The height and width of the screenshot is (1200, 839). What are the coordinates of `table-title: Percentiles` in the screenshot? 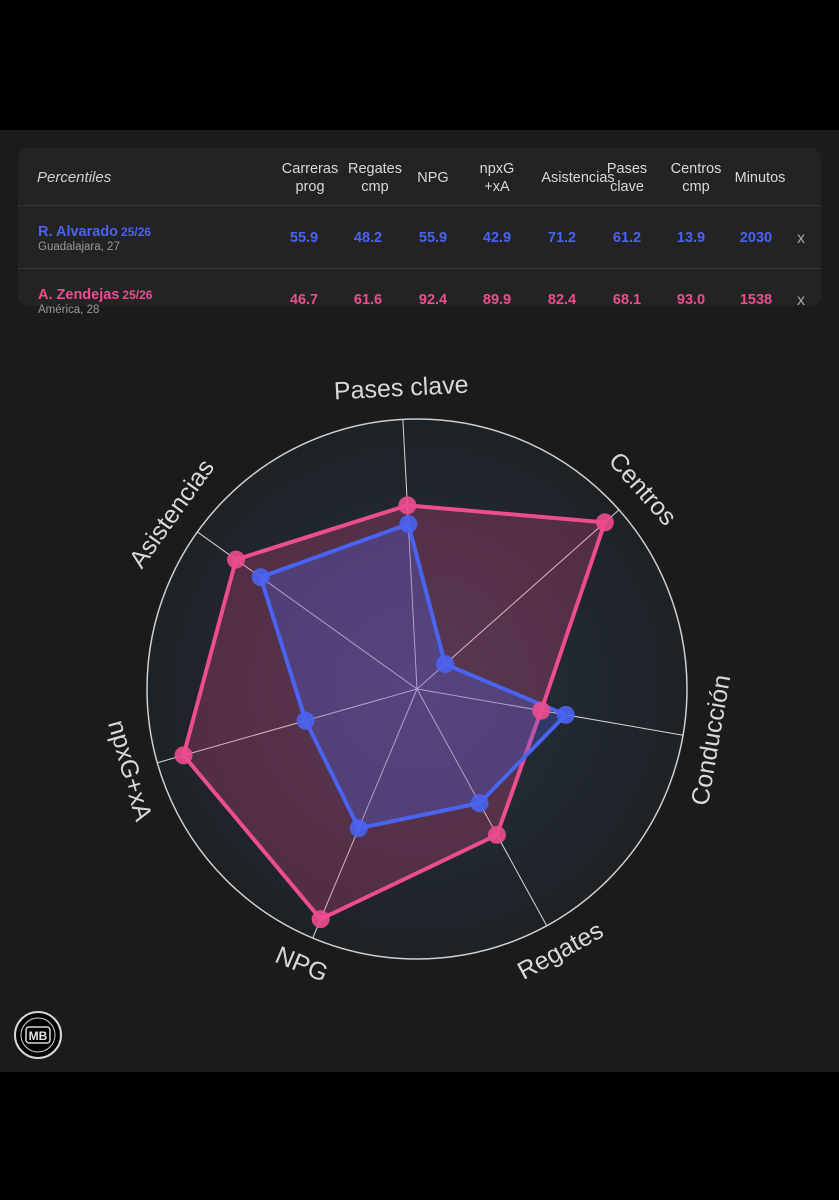 It's located at (74, 177).